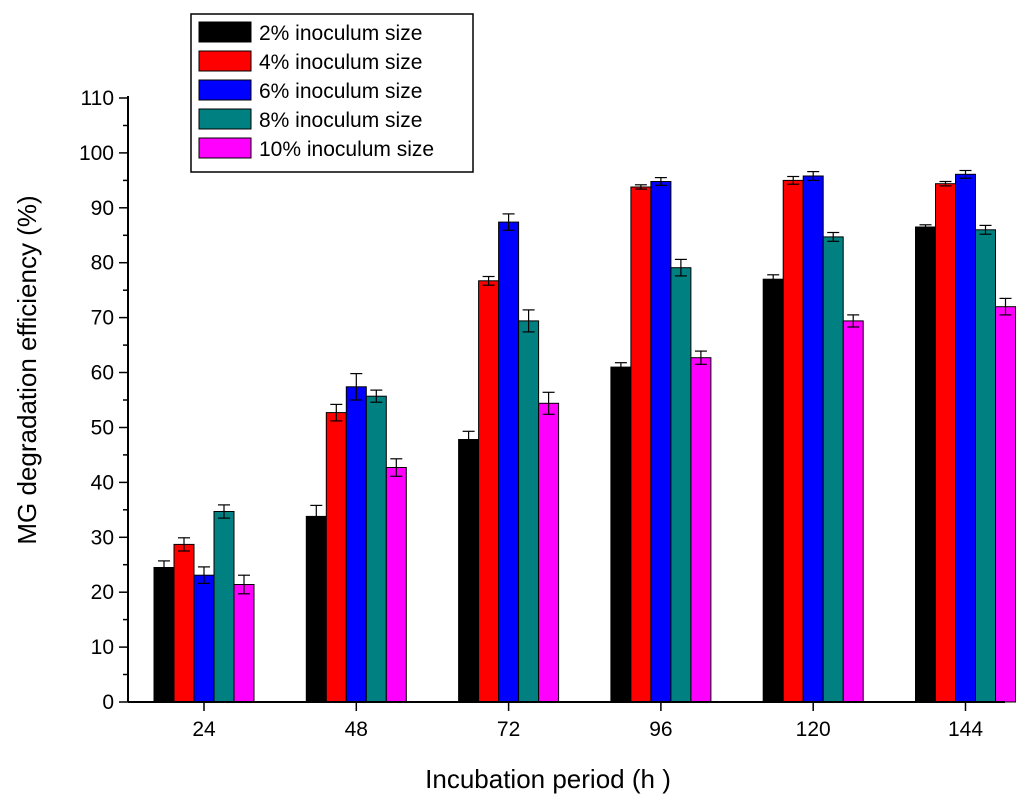 The width and height of the screenshot is (1019, 800). What do you see at coordinates (548, 779) in the screenshot?
I see `x-axis-title: Incubation period (h )` at bounding box center [548, 779].